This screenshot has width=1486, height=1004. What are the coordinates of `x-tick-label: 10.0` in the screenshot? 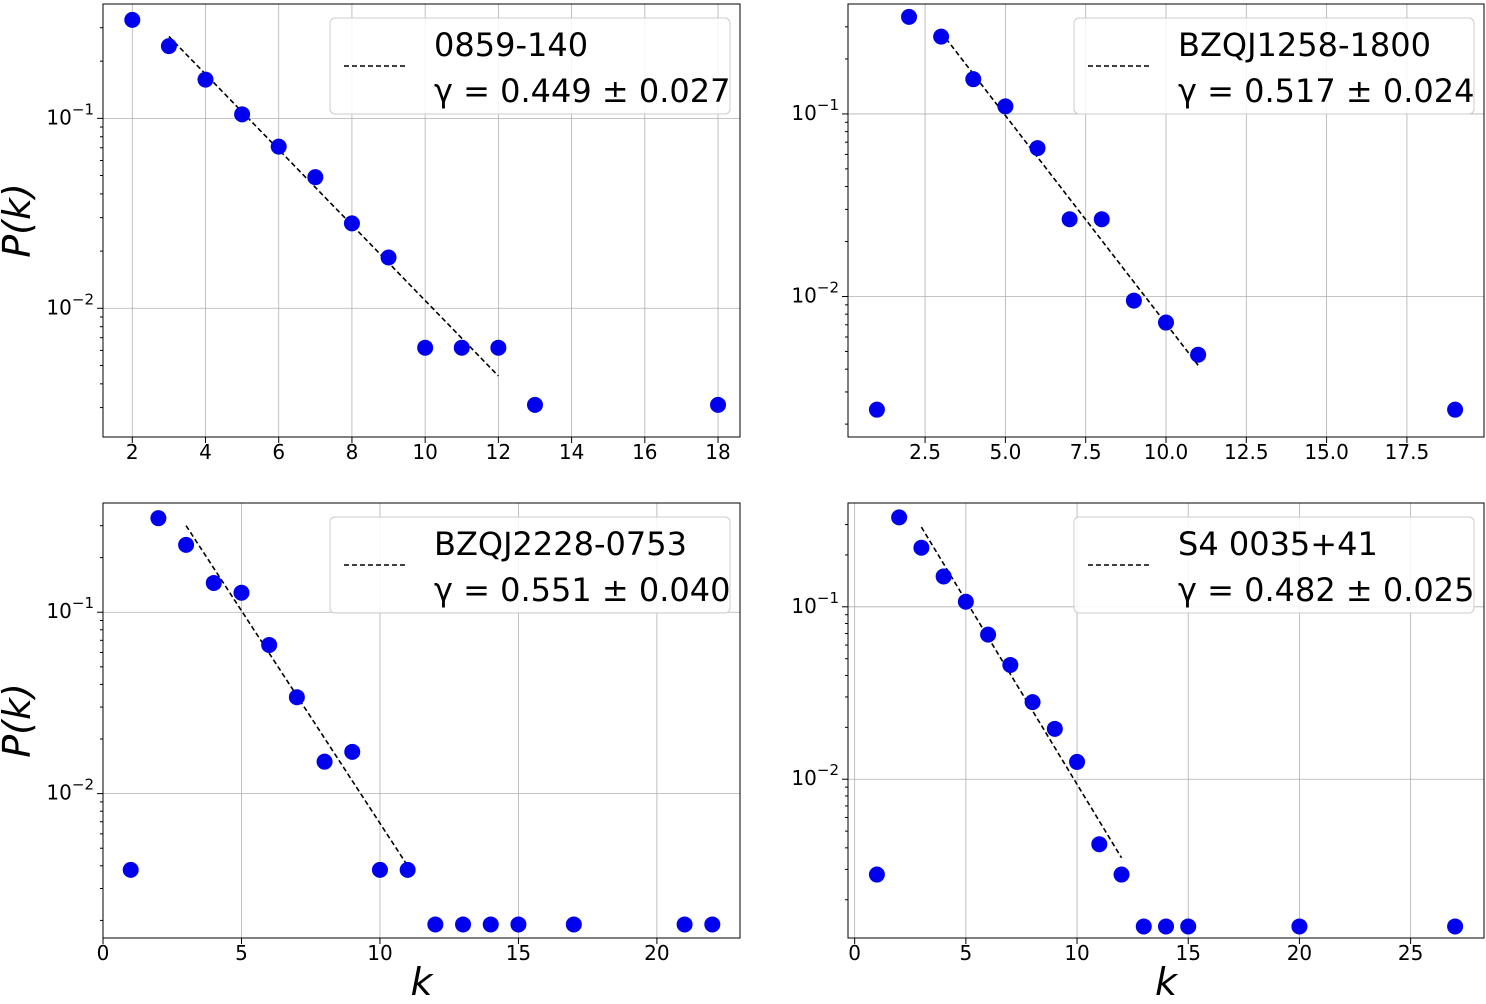 It's located at (1166, 452).